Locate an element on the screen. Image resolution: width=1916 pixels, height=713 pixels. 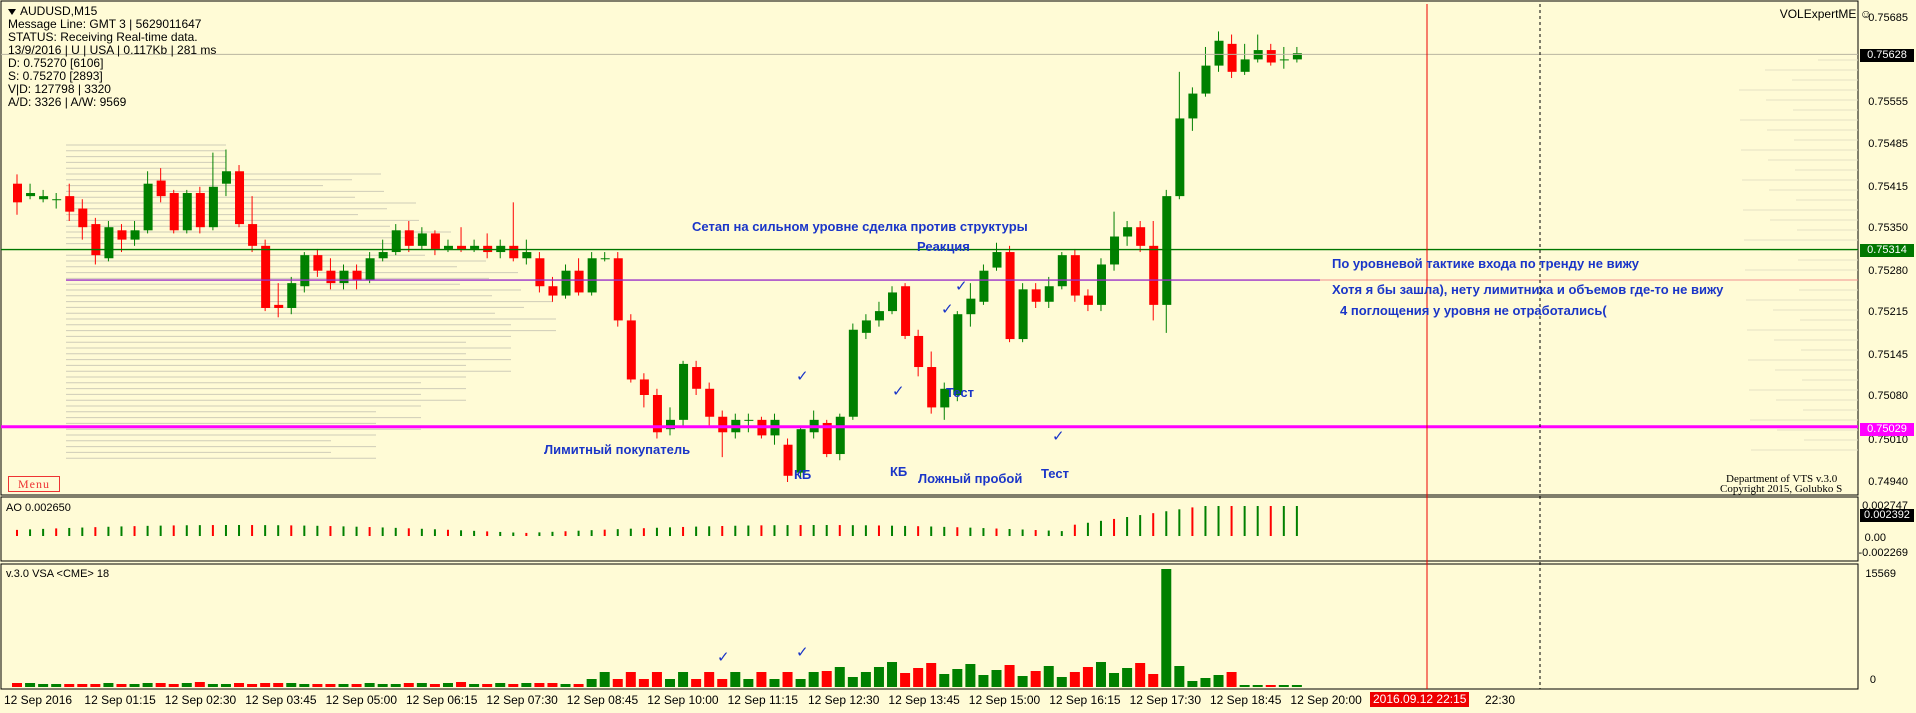
time-axis-label: 12 Sep 16:15 is located at coordinates (1085, 700).